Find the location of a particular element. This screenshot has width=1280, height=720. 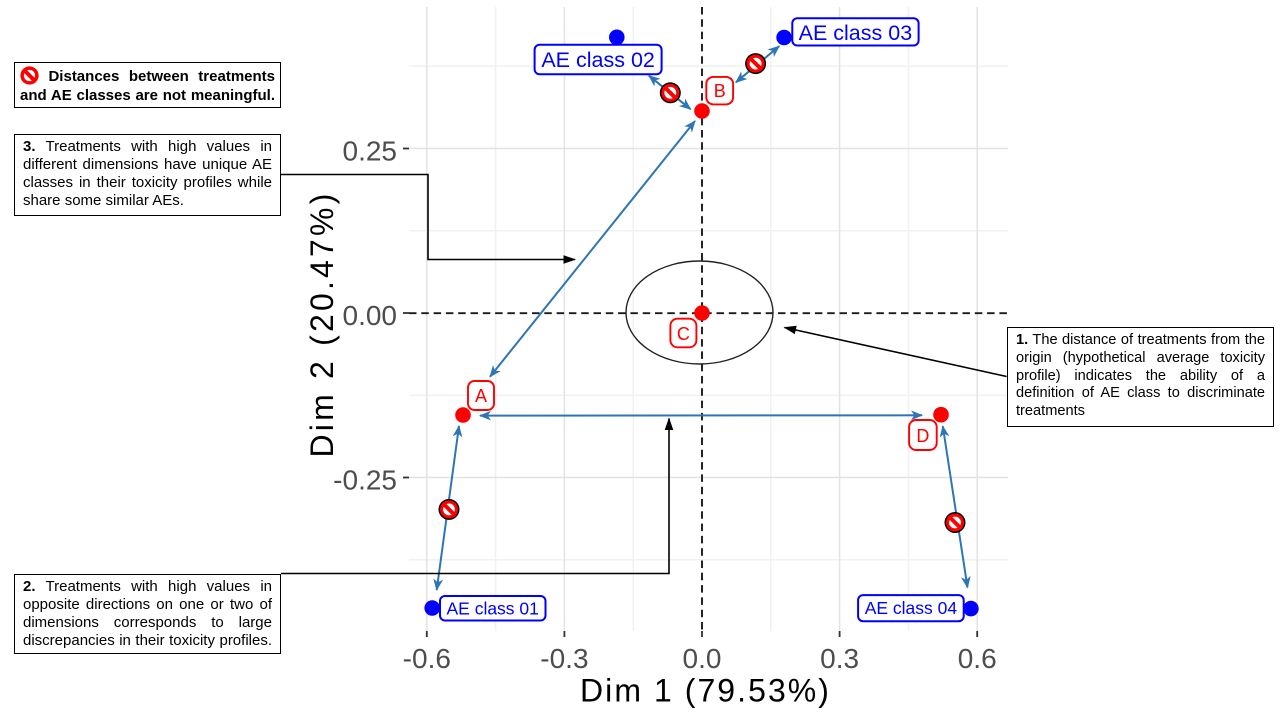

svg-text: 0.25 is located at coordinates (370, 151).